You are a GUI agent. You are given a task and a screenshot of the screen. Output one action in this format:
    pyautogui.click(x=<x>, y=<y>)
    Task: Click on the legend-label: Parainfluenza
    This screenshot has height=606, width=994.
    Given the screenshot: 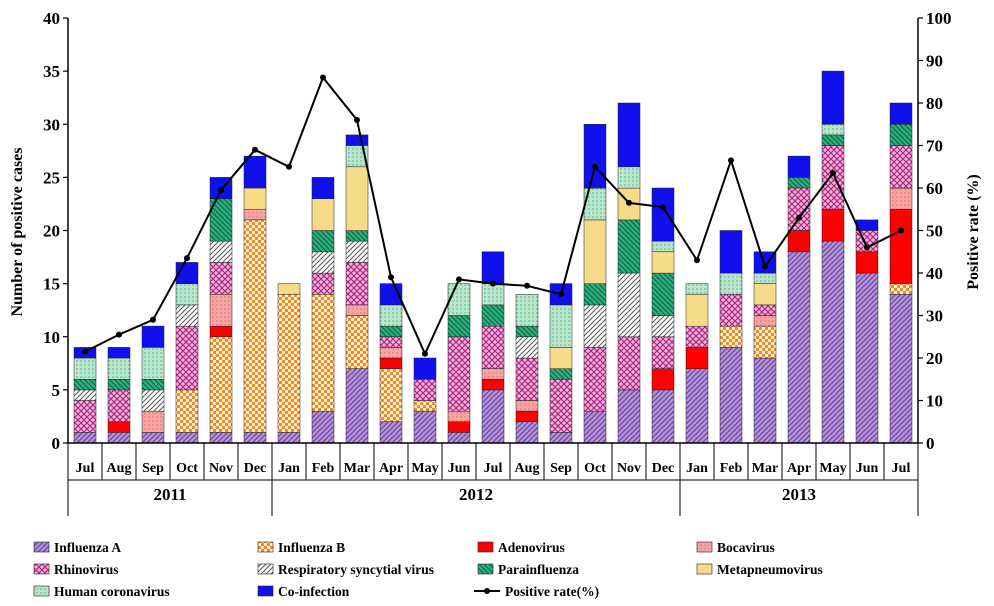 What is the action you would take?
    pyautogui.click(x=538, y=569)
    